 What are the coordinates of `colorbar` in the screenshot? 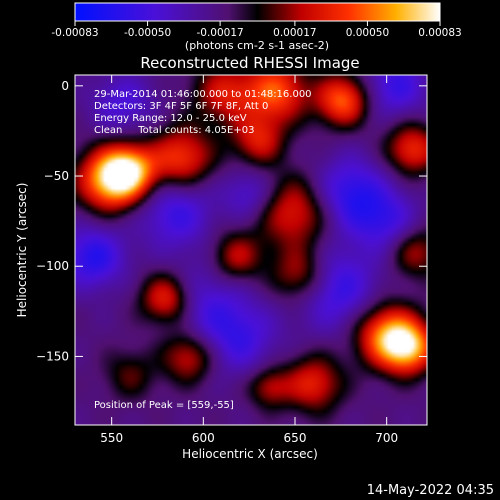 It's located at (257, 12).